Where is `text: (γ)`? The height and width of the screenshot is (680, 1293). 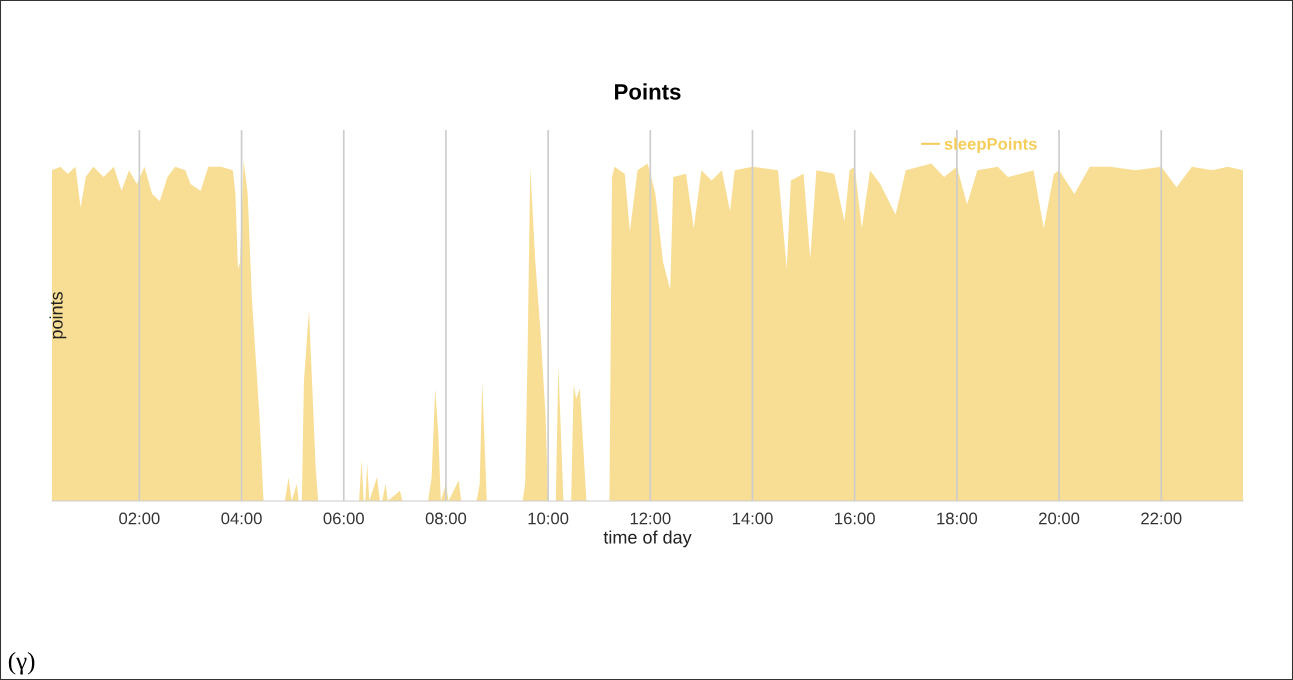
text: (γ) is located at coordinates (21, 663).